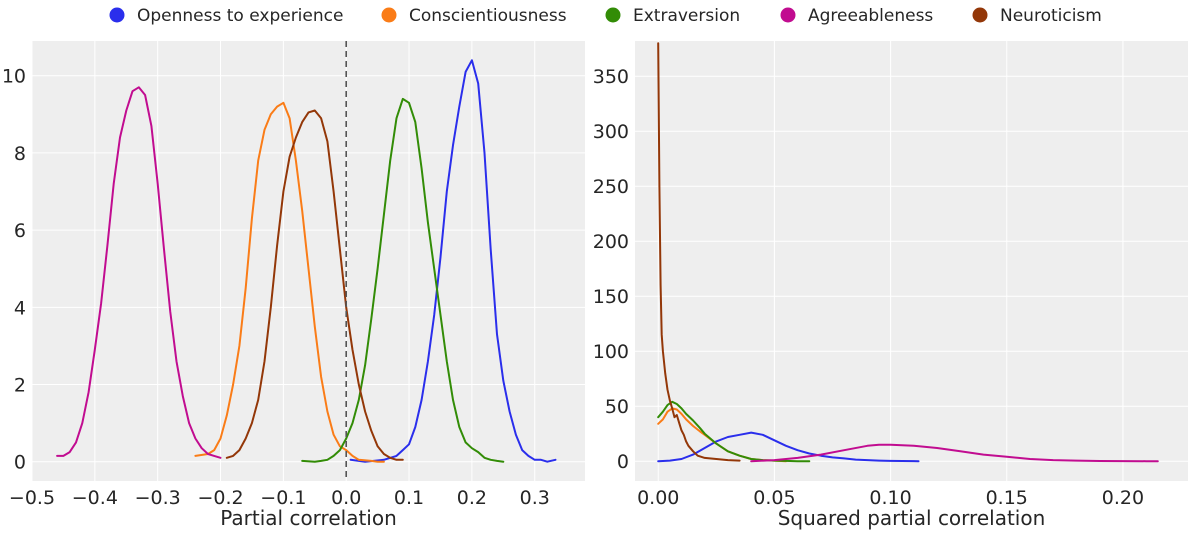 This screenshot has width=1200, height=533. Describe the element at coordinates (870, 16) in the screenshot. I see `legend-label: Agreeableness` at that location.